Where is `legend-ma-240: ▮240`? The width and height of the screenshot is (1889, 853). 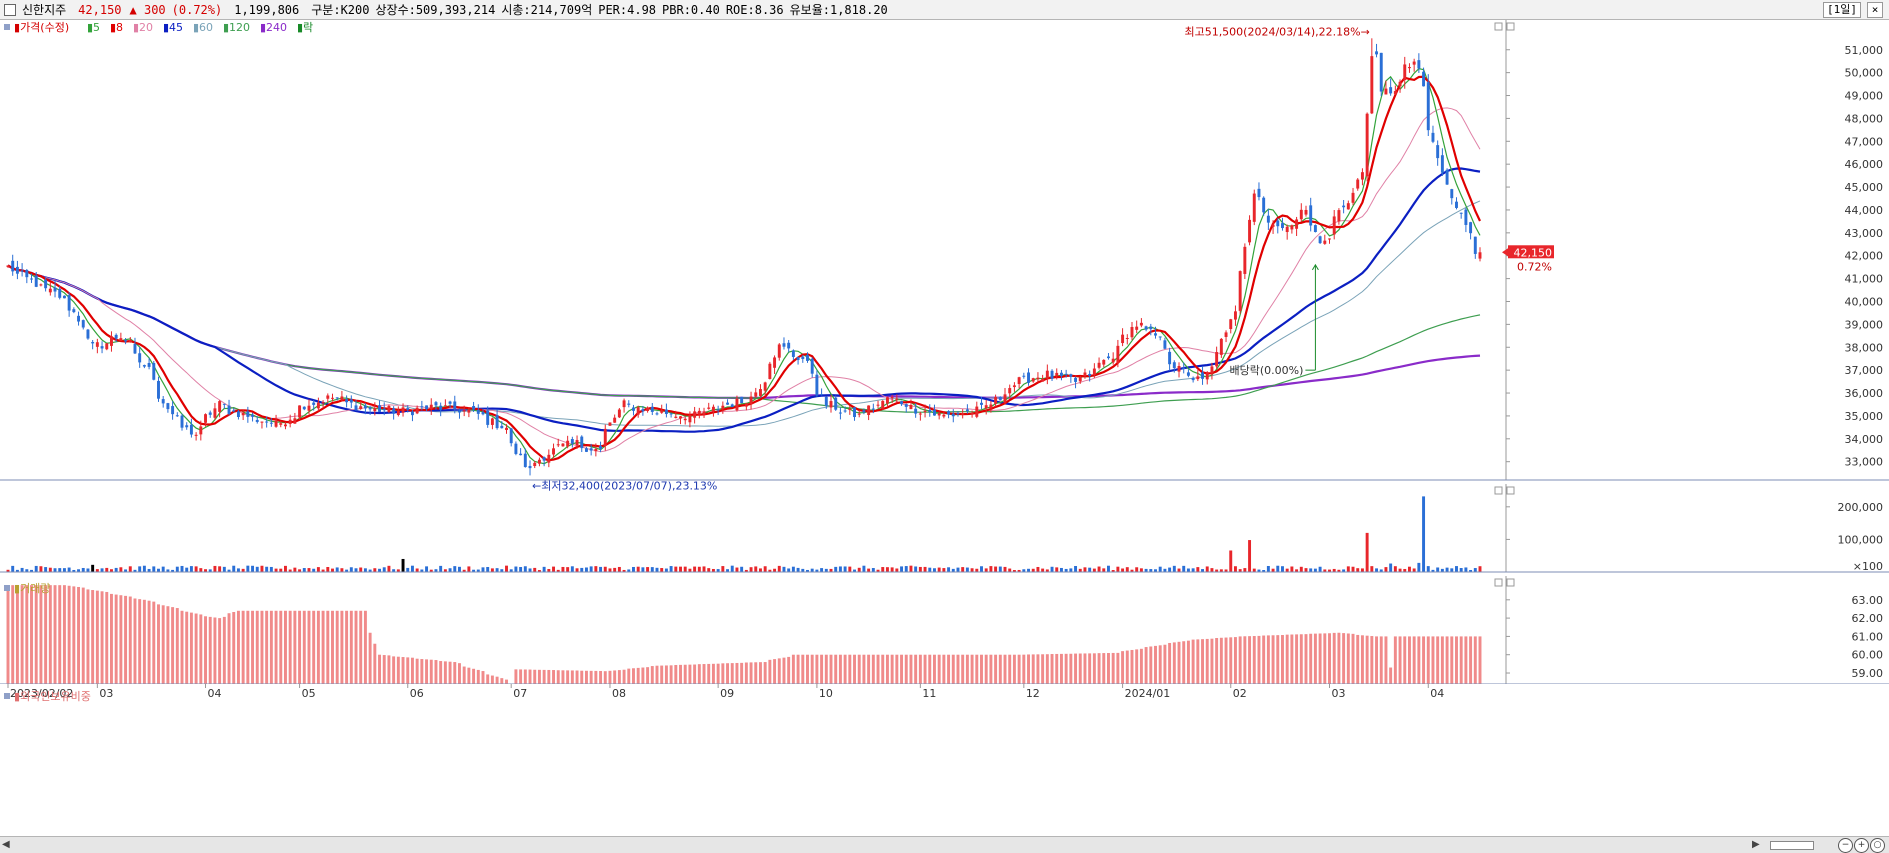 legend-ma-240: ▮240 is located at coordinates (273, 27).